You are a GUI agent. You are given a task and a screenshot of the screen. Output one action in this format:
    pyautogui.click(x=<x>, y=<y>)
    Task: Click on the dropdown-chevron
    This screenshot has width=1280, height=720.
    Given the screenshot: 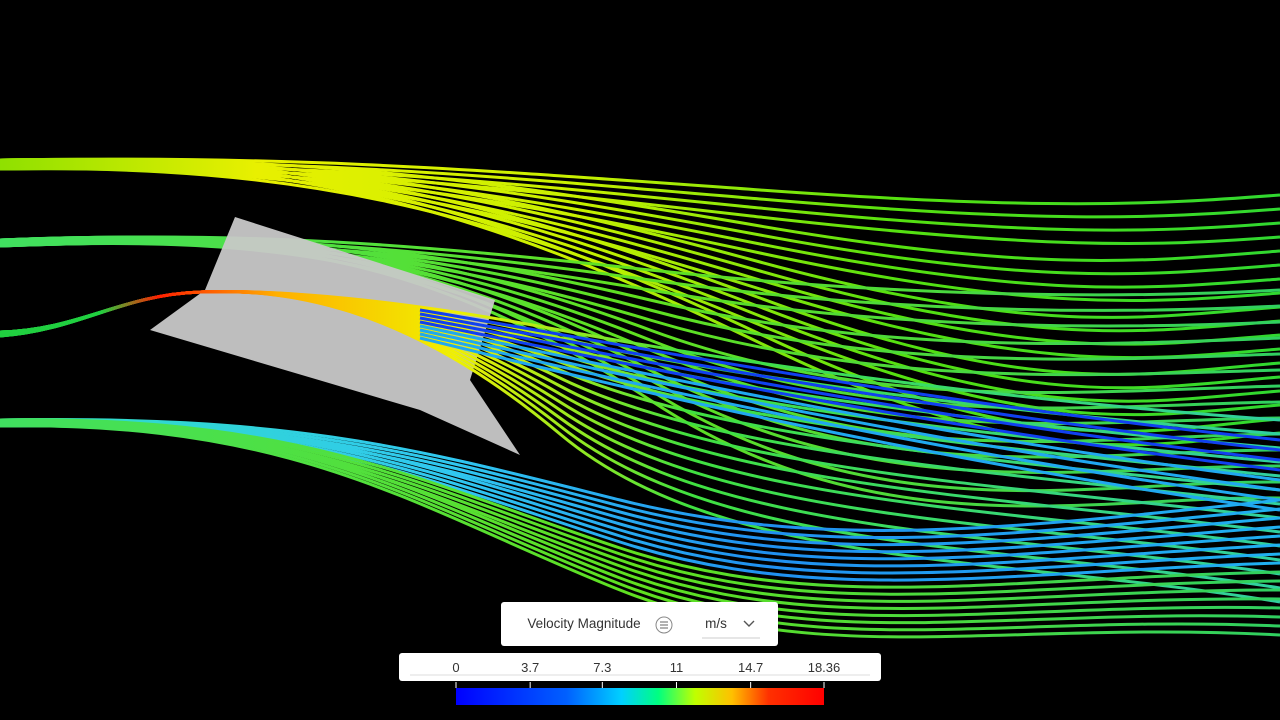 What is the action you would take?
    pyautogui.click(x=749, y=623)
    